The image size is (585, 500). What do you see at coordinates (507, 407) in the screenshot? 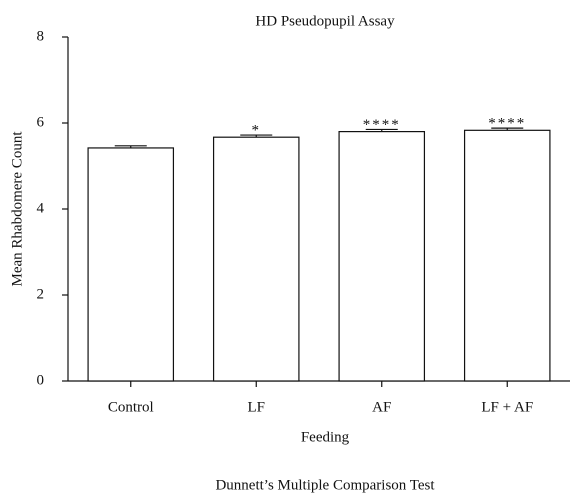
I see `x-tick-label: LF + AF` at bounding box center [507, 407].